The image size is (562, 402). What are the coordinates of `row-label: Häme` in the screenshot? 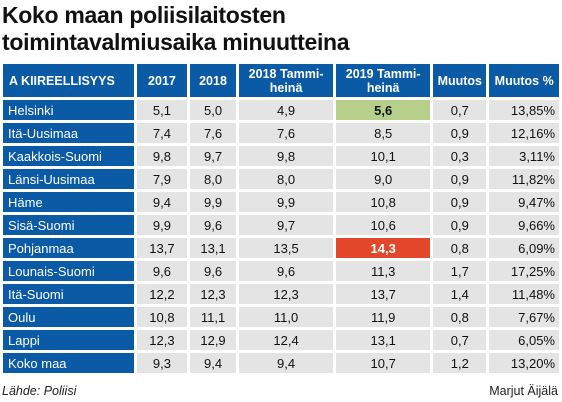 It's located at (68, 202).